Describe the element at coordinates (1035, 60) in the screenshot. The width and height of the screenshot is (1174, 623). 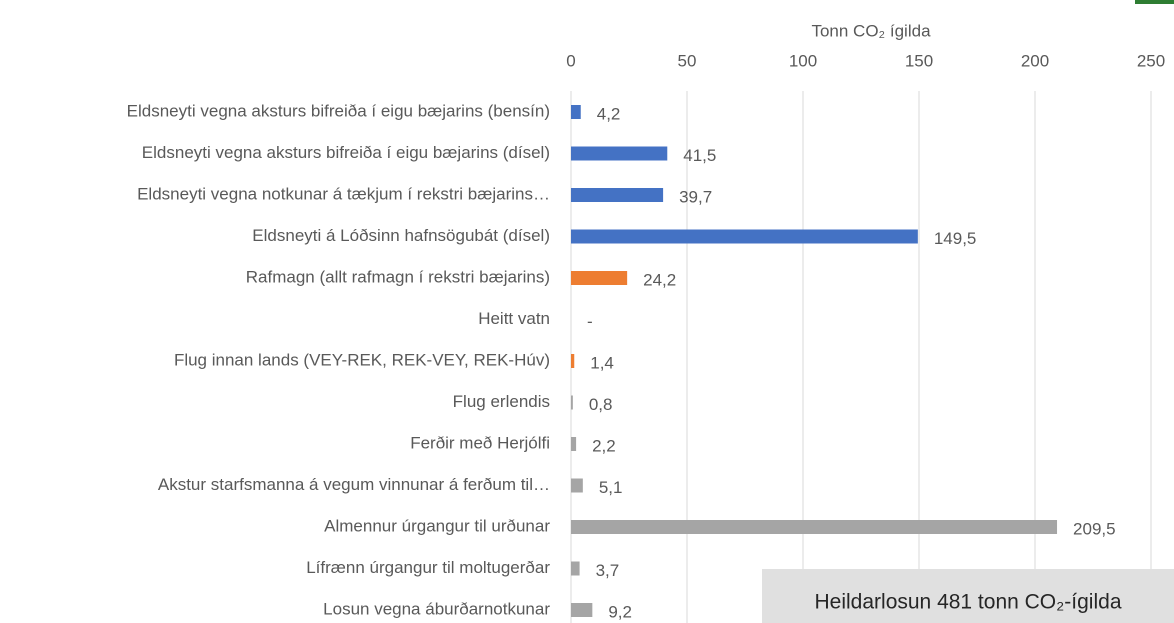
I see `x-tick-label: 200` at that location.